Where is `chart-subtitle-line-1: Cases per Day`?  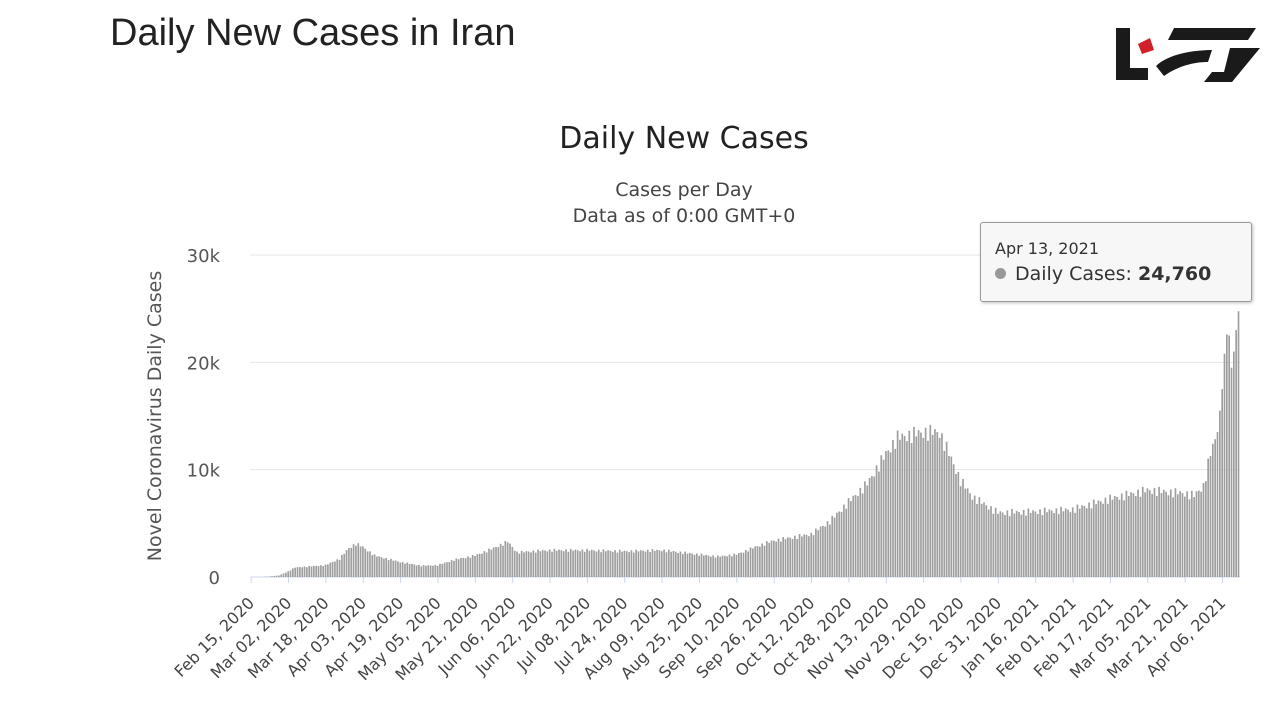 chart-subtitle-line-1: Cases per Day is located at coordinates (684, 190).